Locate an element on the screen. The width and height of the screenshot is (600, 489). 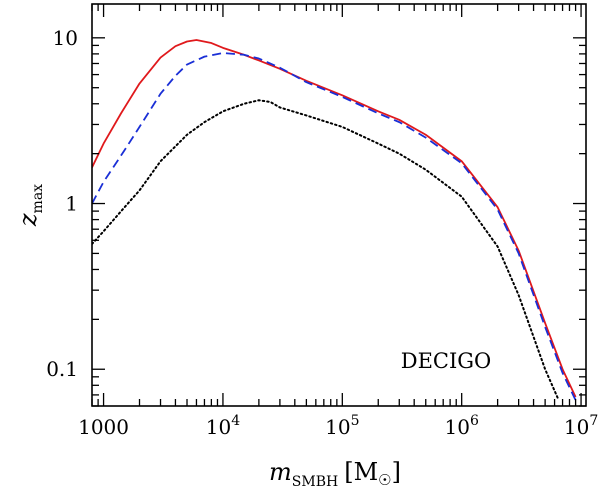
x-tick-base: 1000 is located at coordinates (103, 427).